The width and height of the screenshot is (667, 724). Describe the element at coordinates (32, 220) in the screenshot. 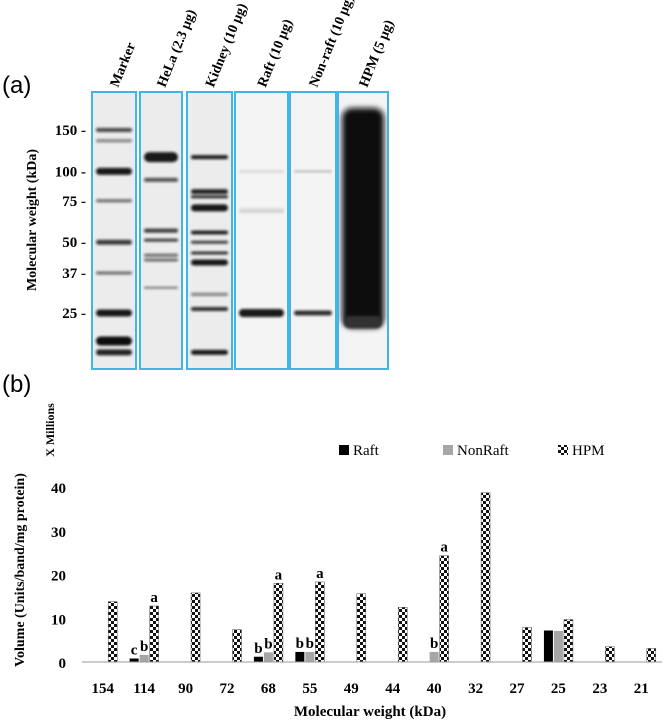

I see `blot-y-axis-label: Molecular weight (kDa)` at that location.